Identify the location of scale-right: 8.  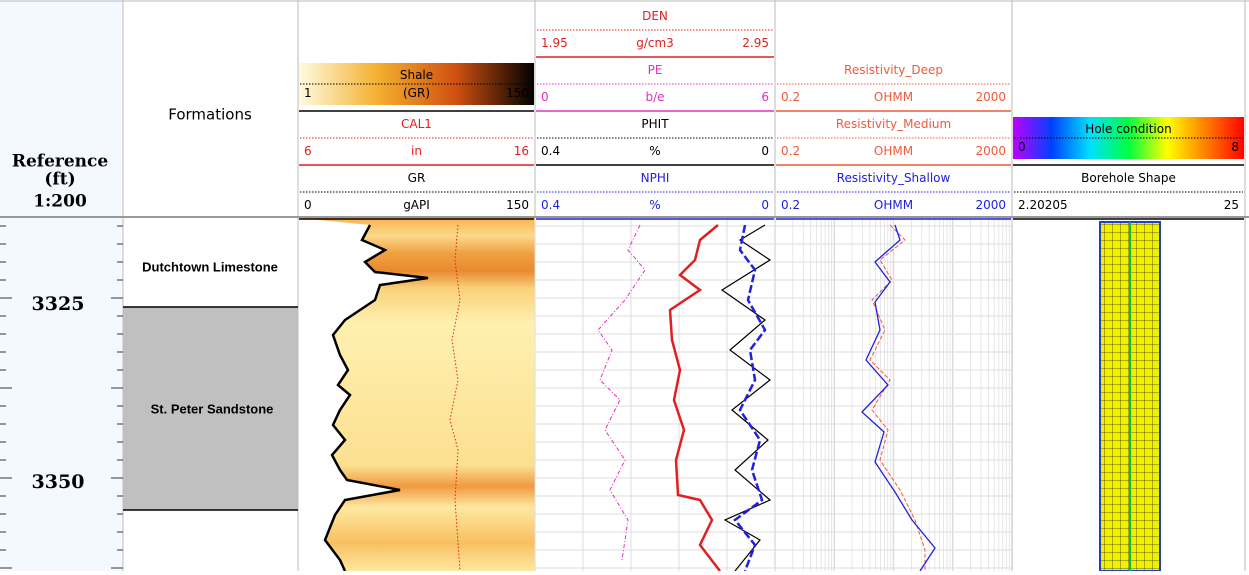
(1235, 147).